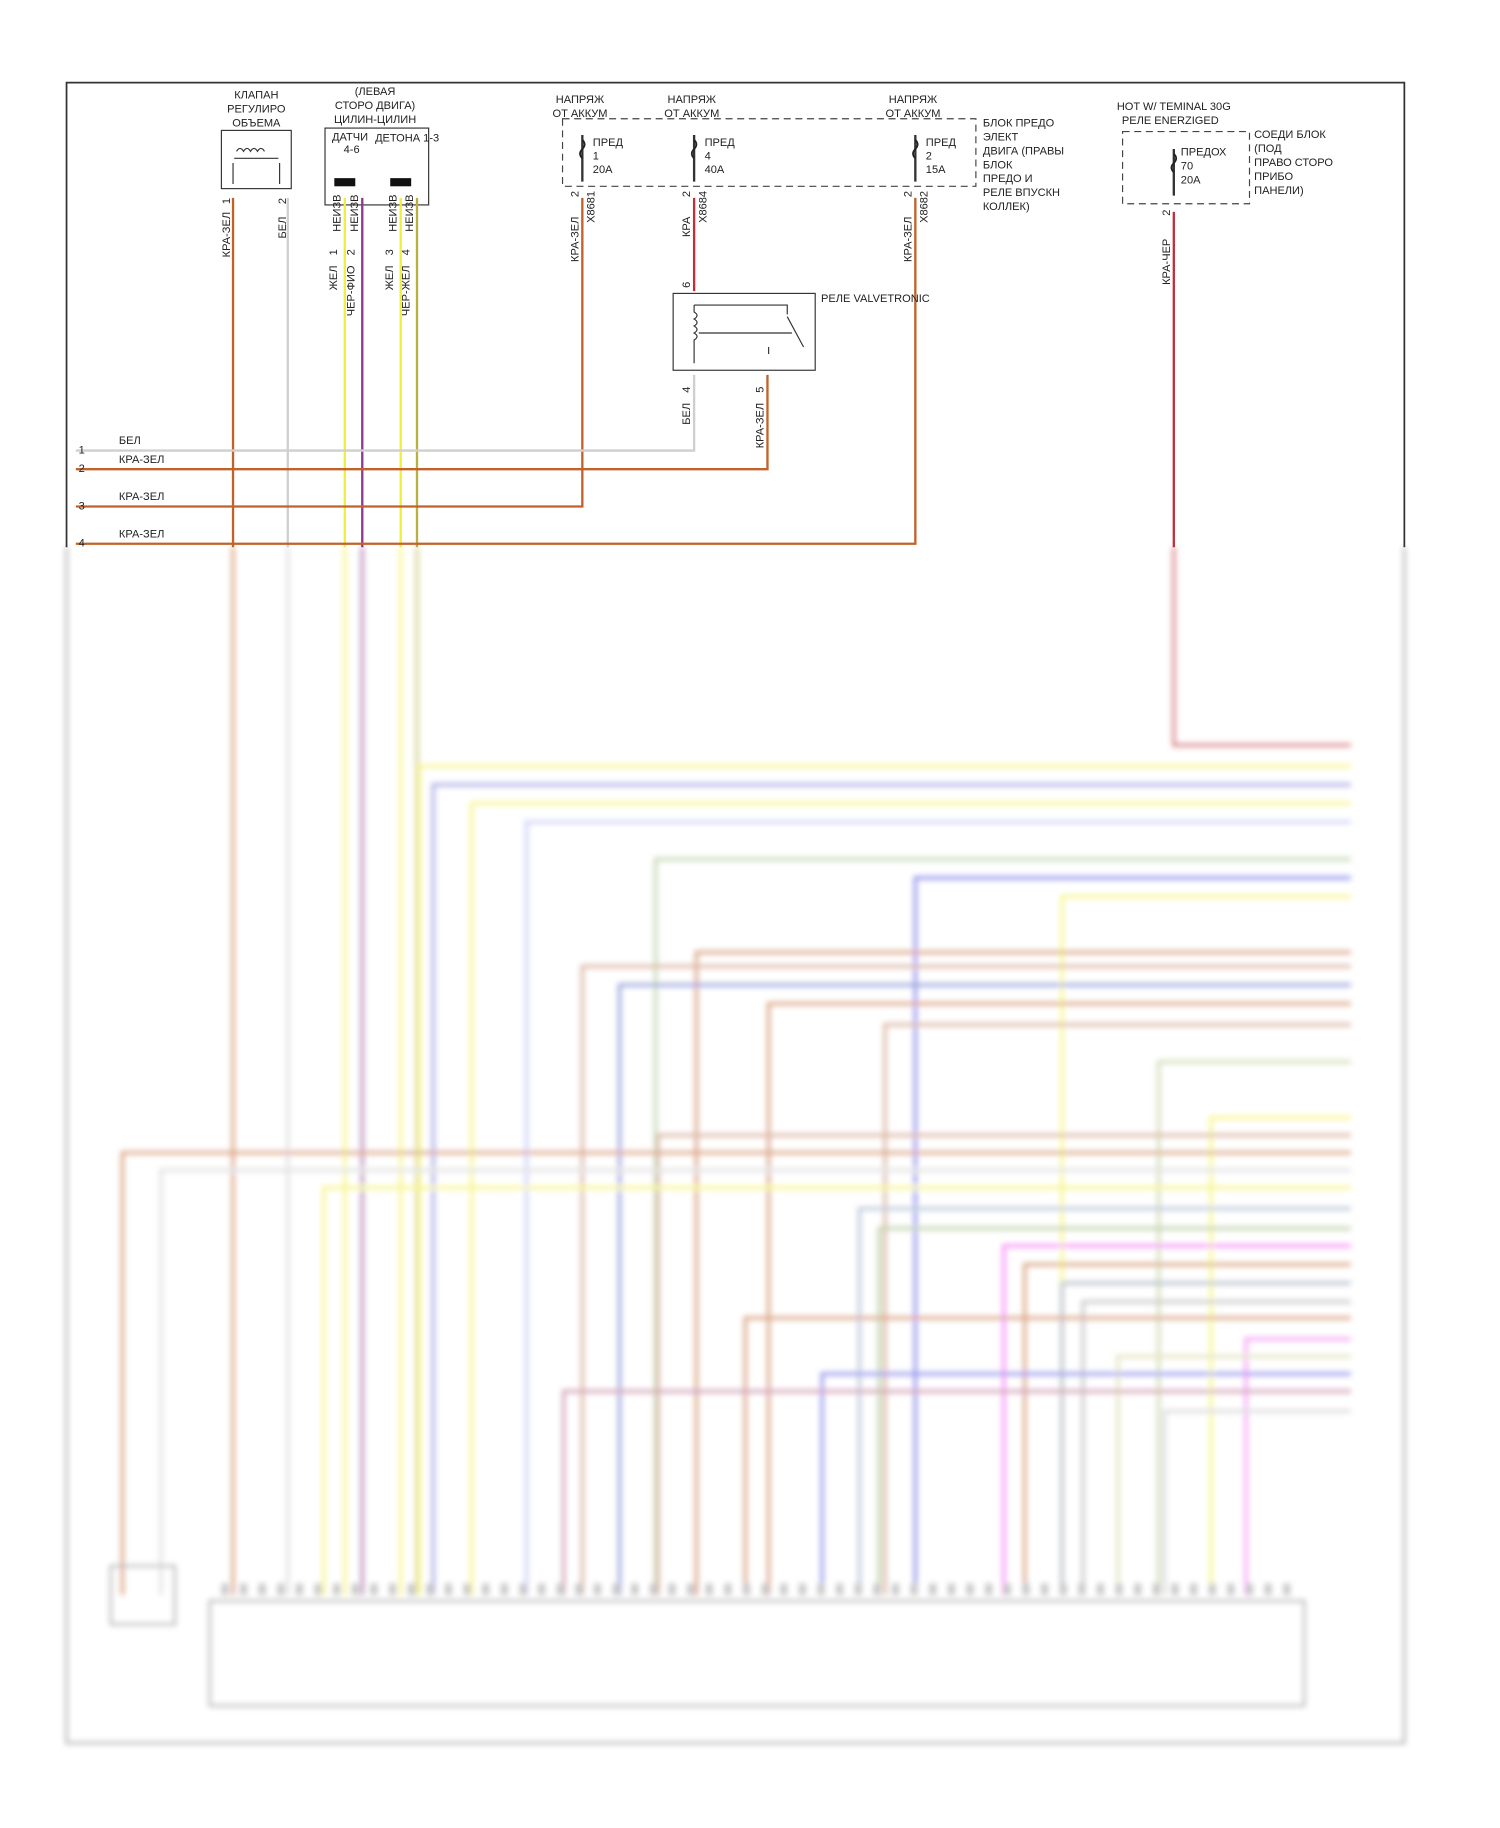 This screenshot has height=1828, width=1500. What do you see at coordinates (596, 157) in the screenshot?
I see `label: 1` at bounding box center [596, 157].